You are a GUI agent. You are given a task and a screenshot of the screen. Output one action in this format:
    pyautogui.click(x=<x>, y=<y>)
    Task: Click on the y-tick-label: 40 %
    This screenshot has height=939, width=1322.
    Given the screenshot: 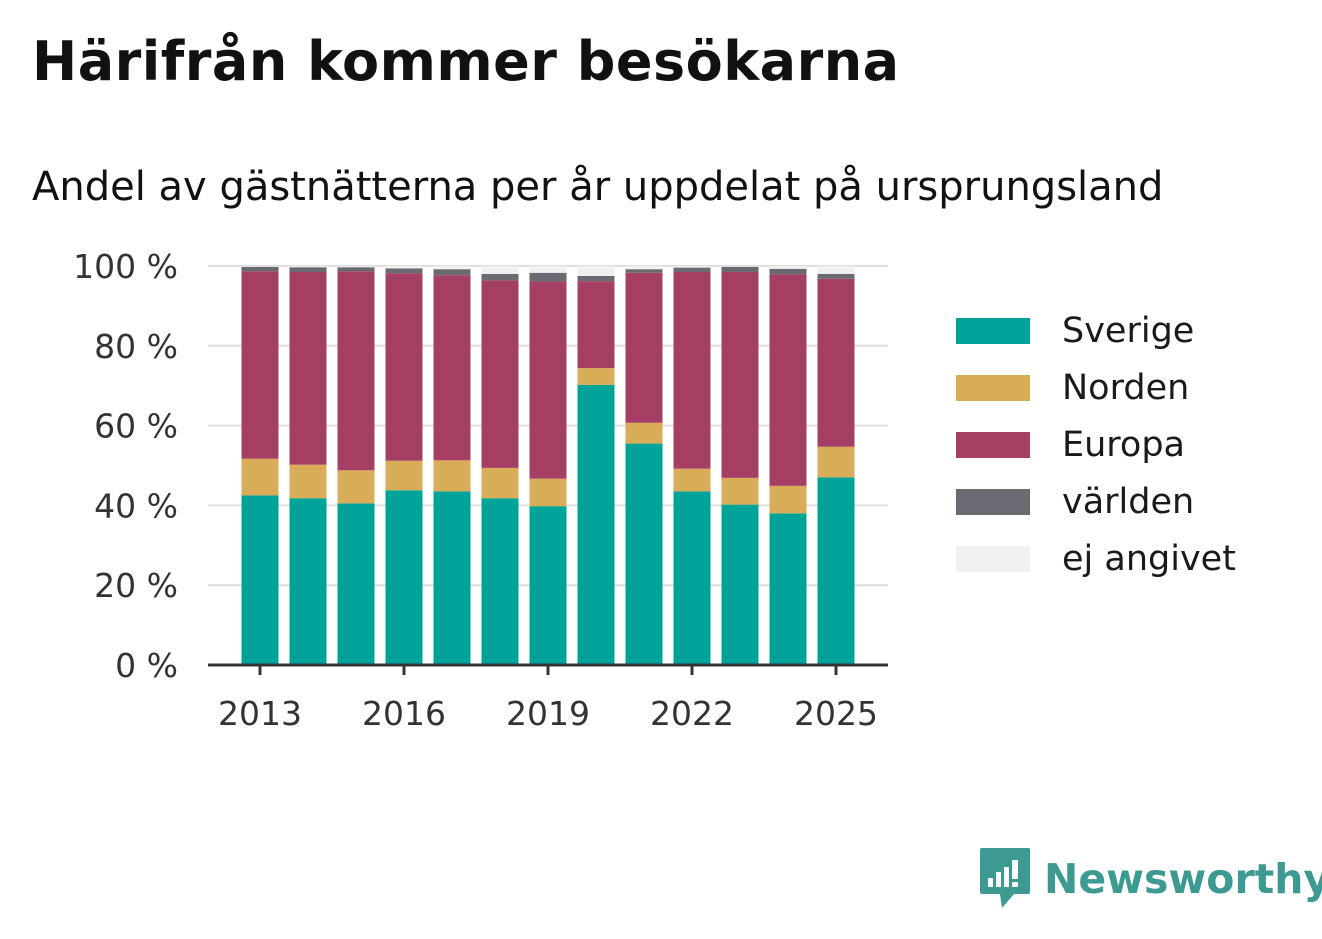 What is the action you would take?
    pyautogui.click(x=136, y=505)
    